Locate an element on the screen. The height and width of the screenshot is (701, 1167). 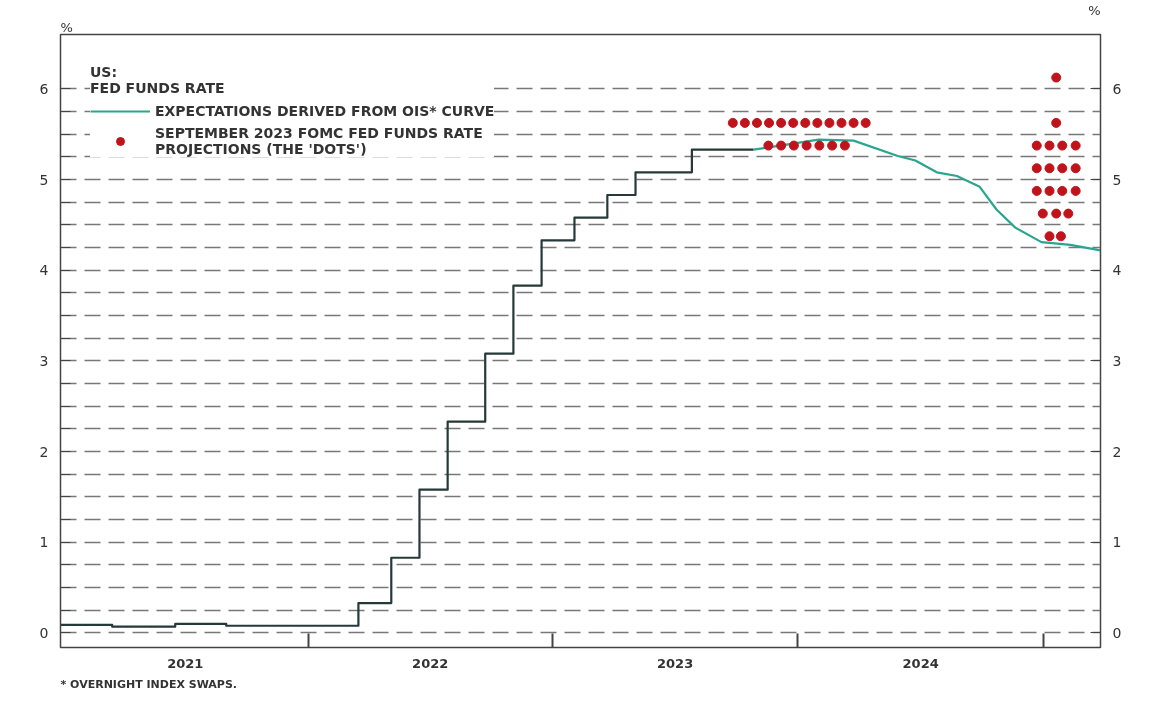
y-tick-label: 5 is located at coordinates (44, 179).